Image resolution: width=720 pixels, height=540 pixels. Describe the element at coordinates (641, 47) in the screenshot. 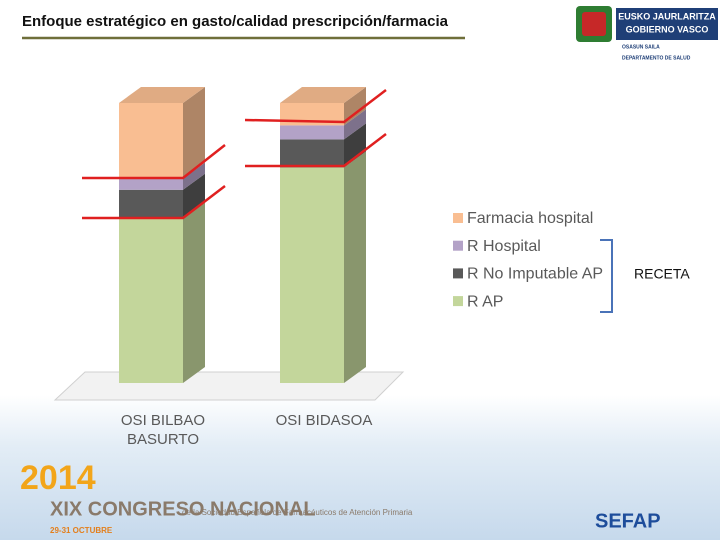

I see `dept-text: OSASUN SAILA` at that location.